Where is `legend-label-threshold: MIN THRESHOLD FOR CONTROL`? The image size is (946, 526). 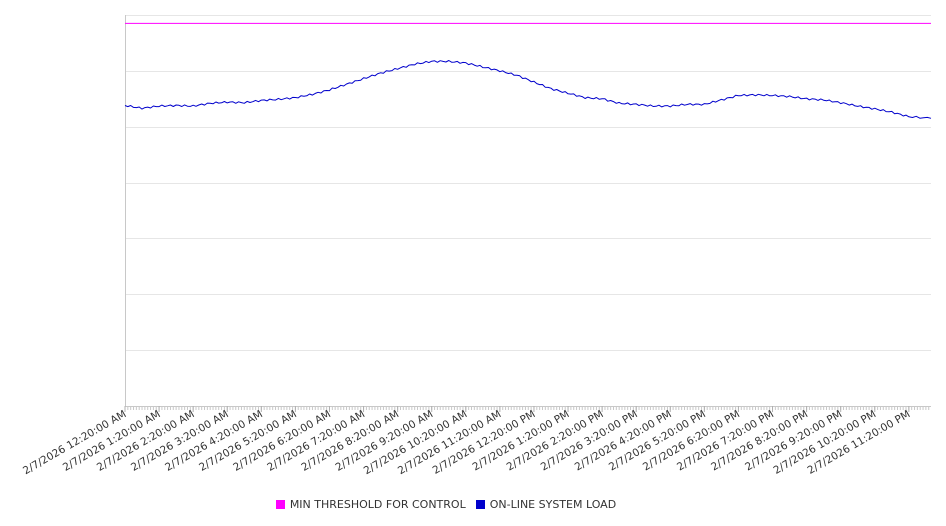
legend-label-threshold: MIN THRESHOLD FOR CONTROL is located at coordinates (377, 504).